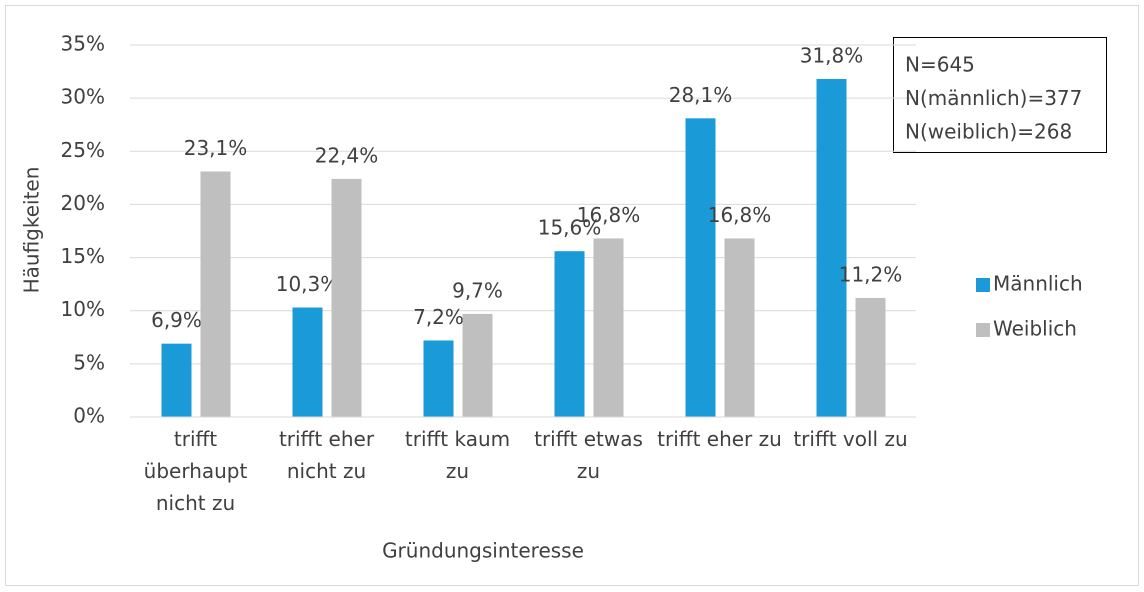 Image resolution: width=1144 pixels, height=592 pixels. I want to click on data-label: 23,1%, so click(216, 148).